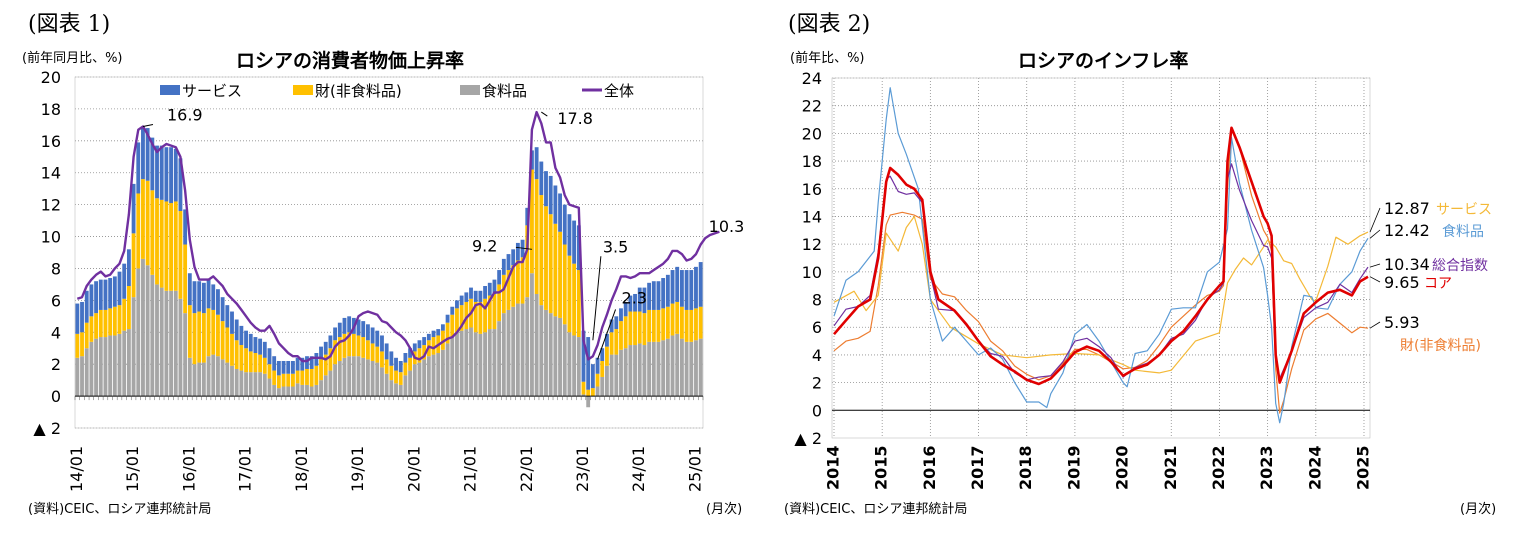 Image resolution: width=1518 pixels, height=552 pixels. Describe the element at coordinates (827, 58) in the screenshot. I see `unit-label: (前年比、%)` at that location.